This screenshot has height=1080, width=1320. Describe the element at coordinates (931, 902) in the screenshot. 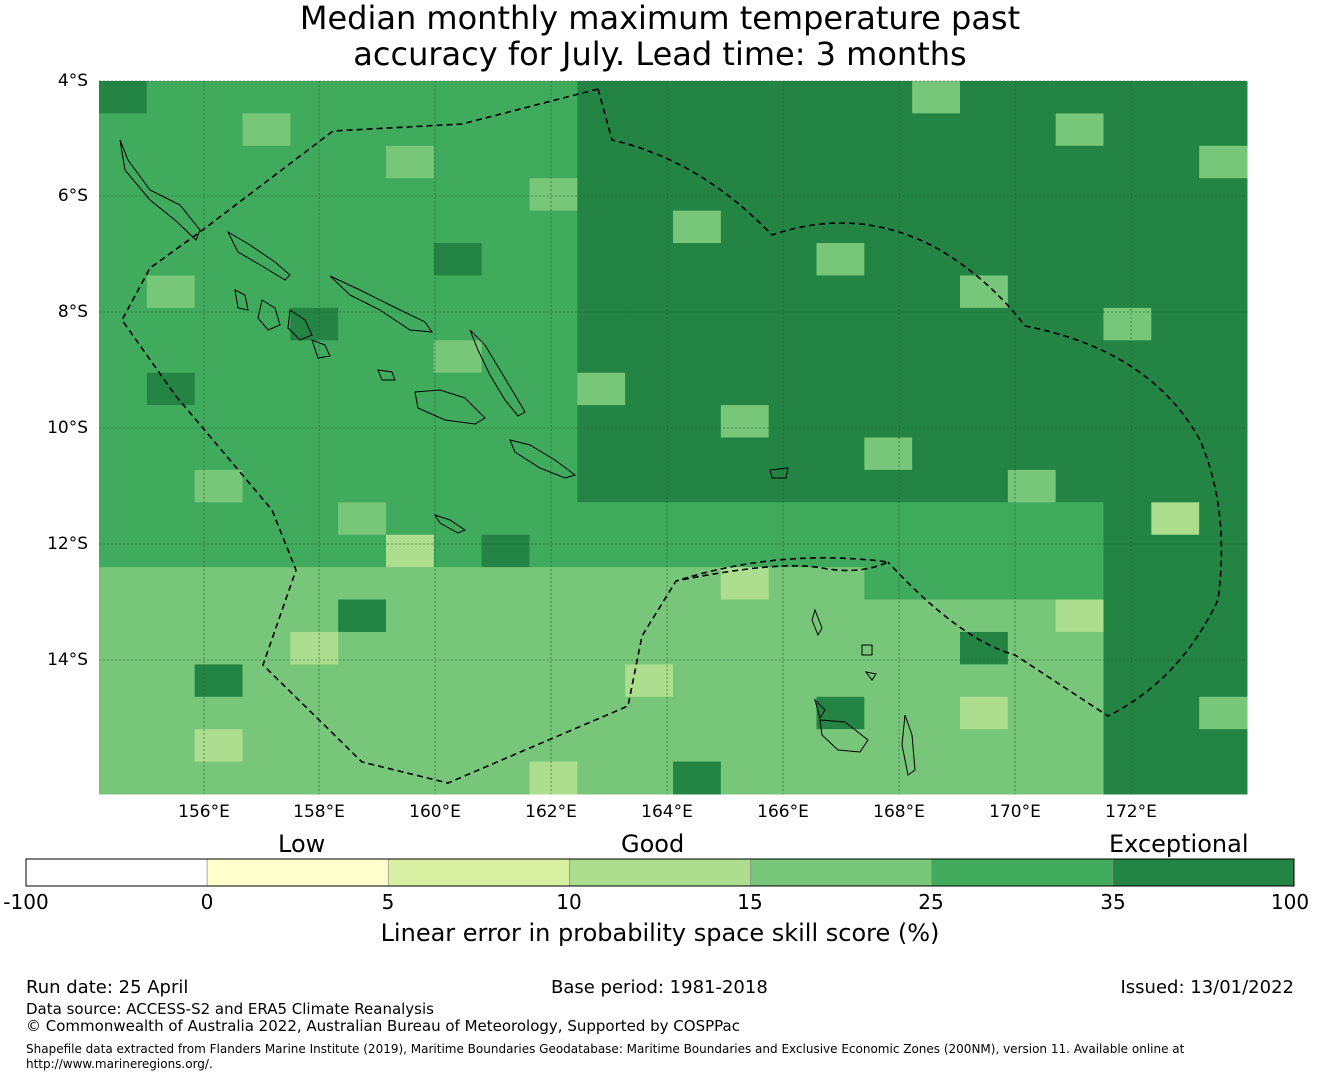

I see `colorbar-tick: 25` at that location.